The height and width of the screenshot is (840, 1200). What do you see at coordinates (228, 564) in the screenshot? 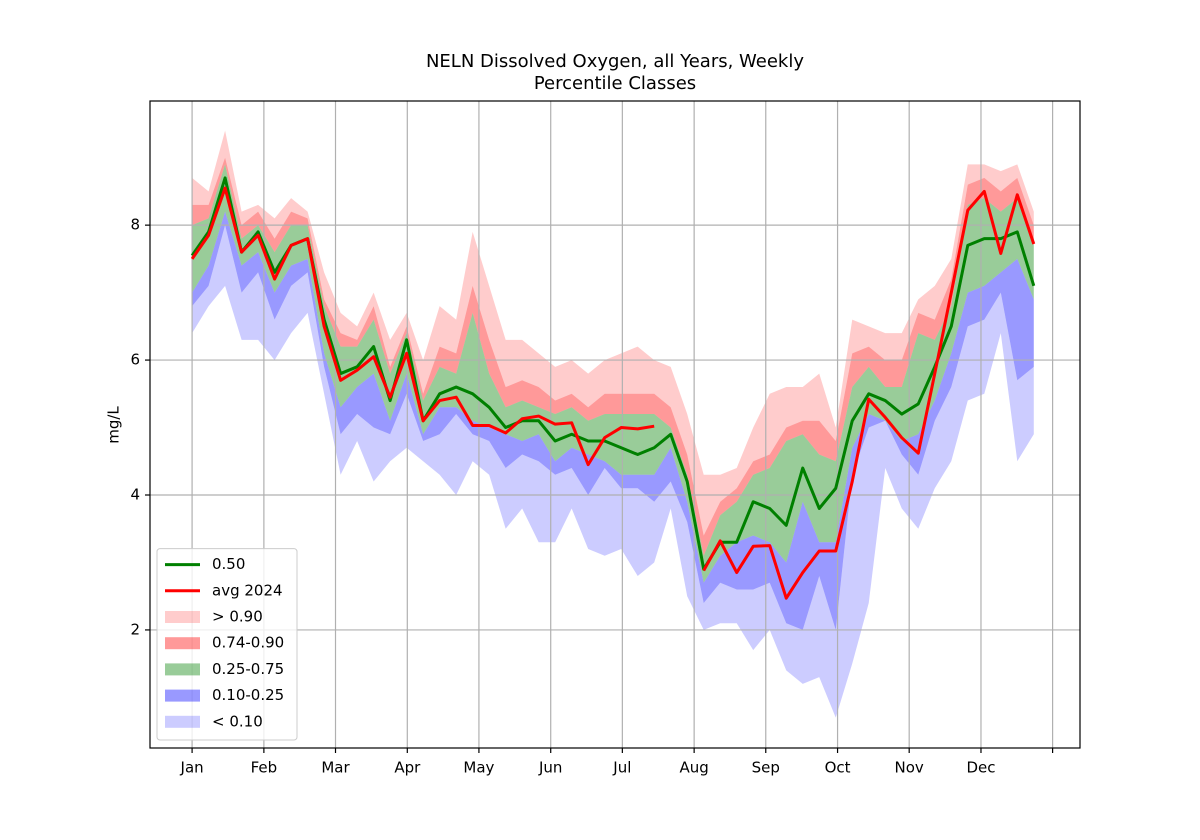
I see `legend-label: 0.50` at bounding box center [228, 564].